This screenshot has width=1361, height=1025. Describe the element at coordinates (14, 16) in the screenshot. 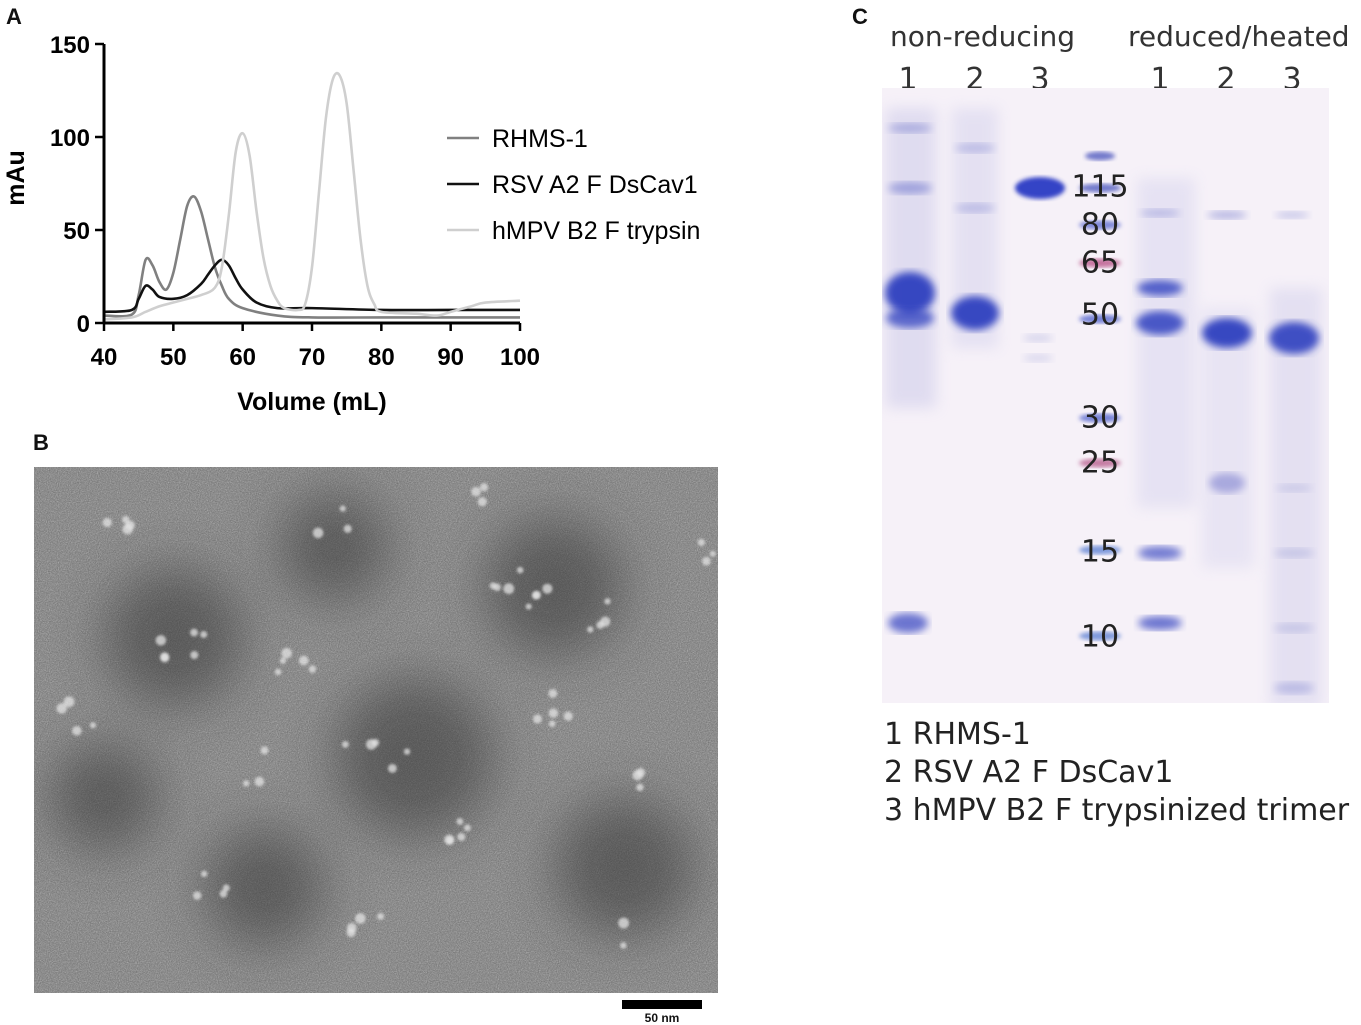

I see `panel-label-a: A` at that location.